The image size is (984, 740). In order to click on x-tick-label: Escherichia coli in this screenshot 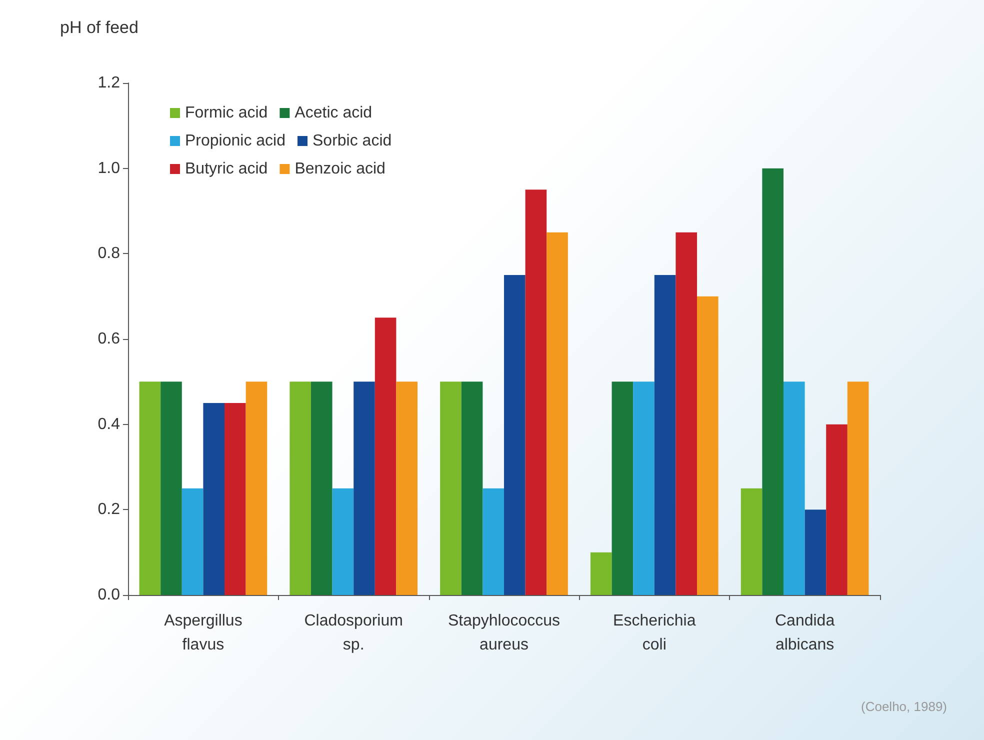, I will do `click(654, 633)`.